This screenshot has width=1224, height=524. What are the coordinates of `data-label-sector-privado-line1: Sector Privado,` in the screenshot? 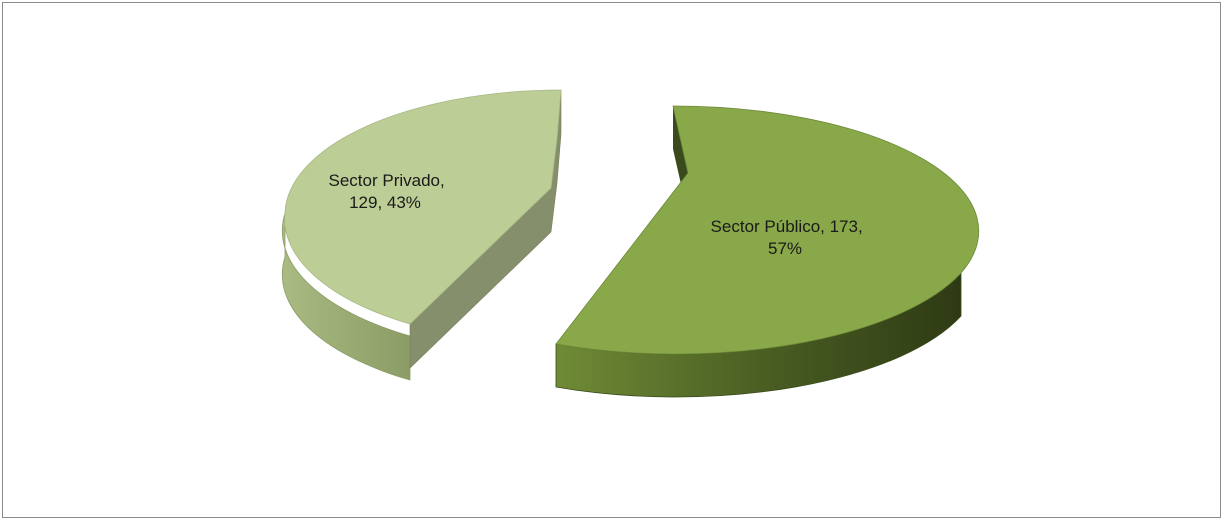 It's located at (387, 180).